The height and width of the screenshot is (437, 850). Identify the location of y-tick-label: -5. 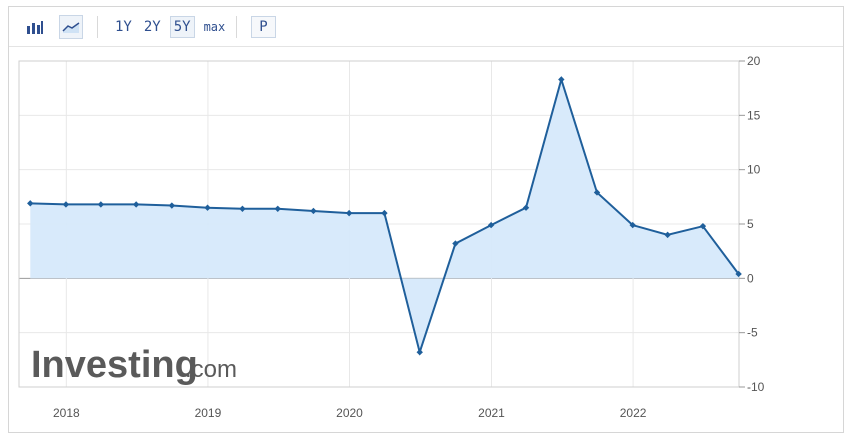
(752, 333).